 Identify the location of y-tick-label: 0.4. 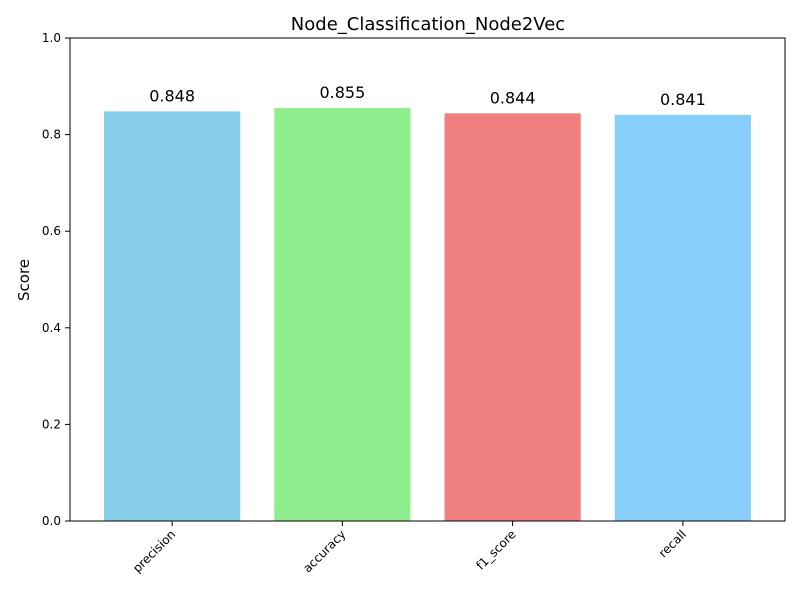
(51, 328).